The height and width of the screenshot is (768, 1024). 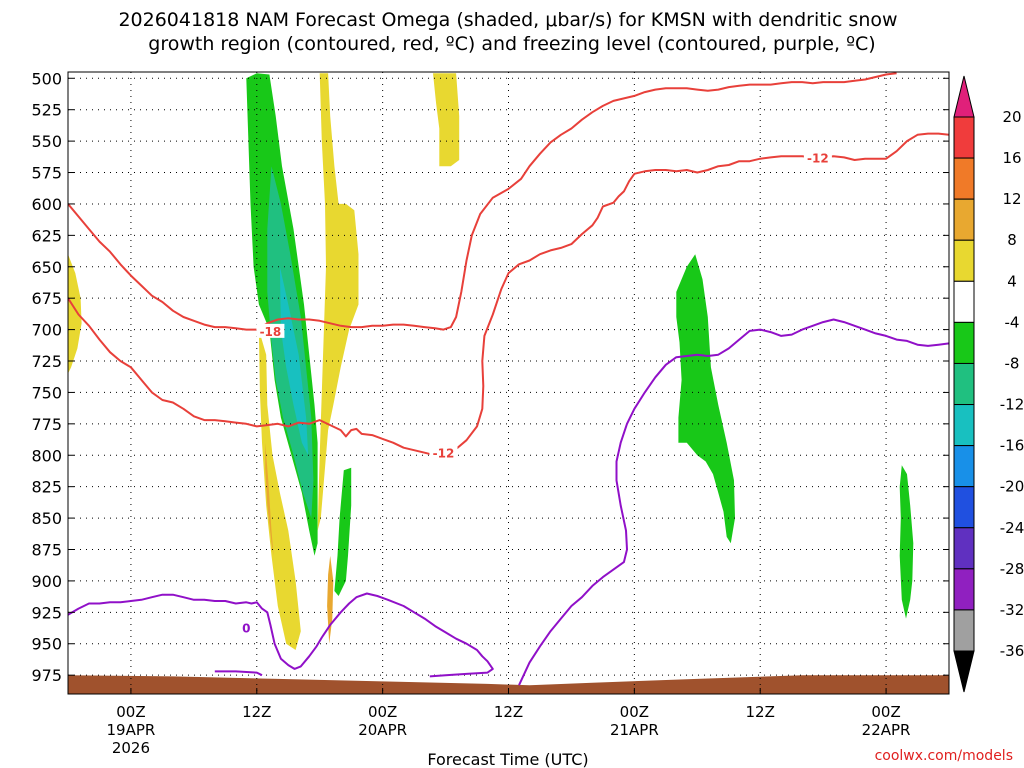 I want to click on y-tick-label: 600, so click(x=46, y=204).